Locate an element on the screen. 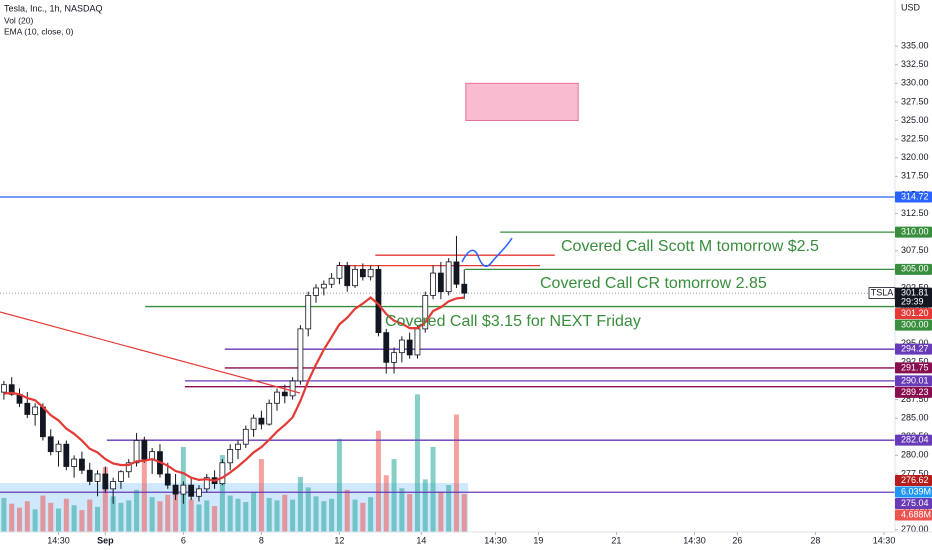 The image size is (932, 550). y-tick-label: 285.00 is located at coordinates (915, 418).